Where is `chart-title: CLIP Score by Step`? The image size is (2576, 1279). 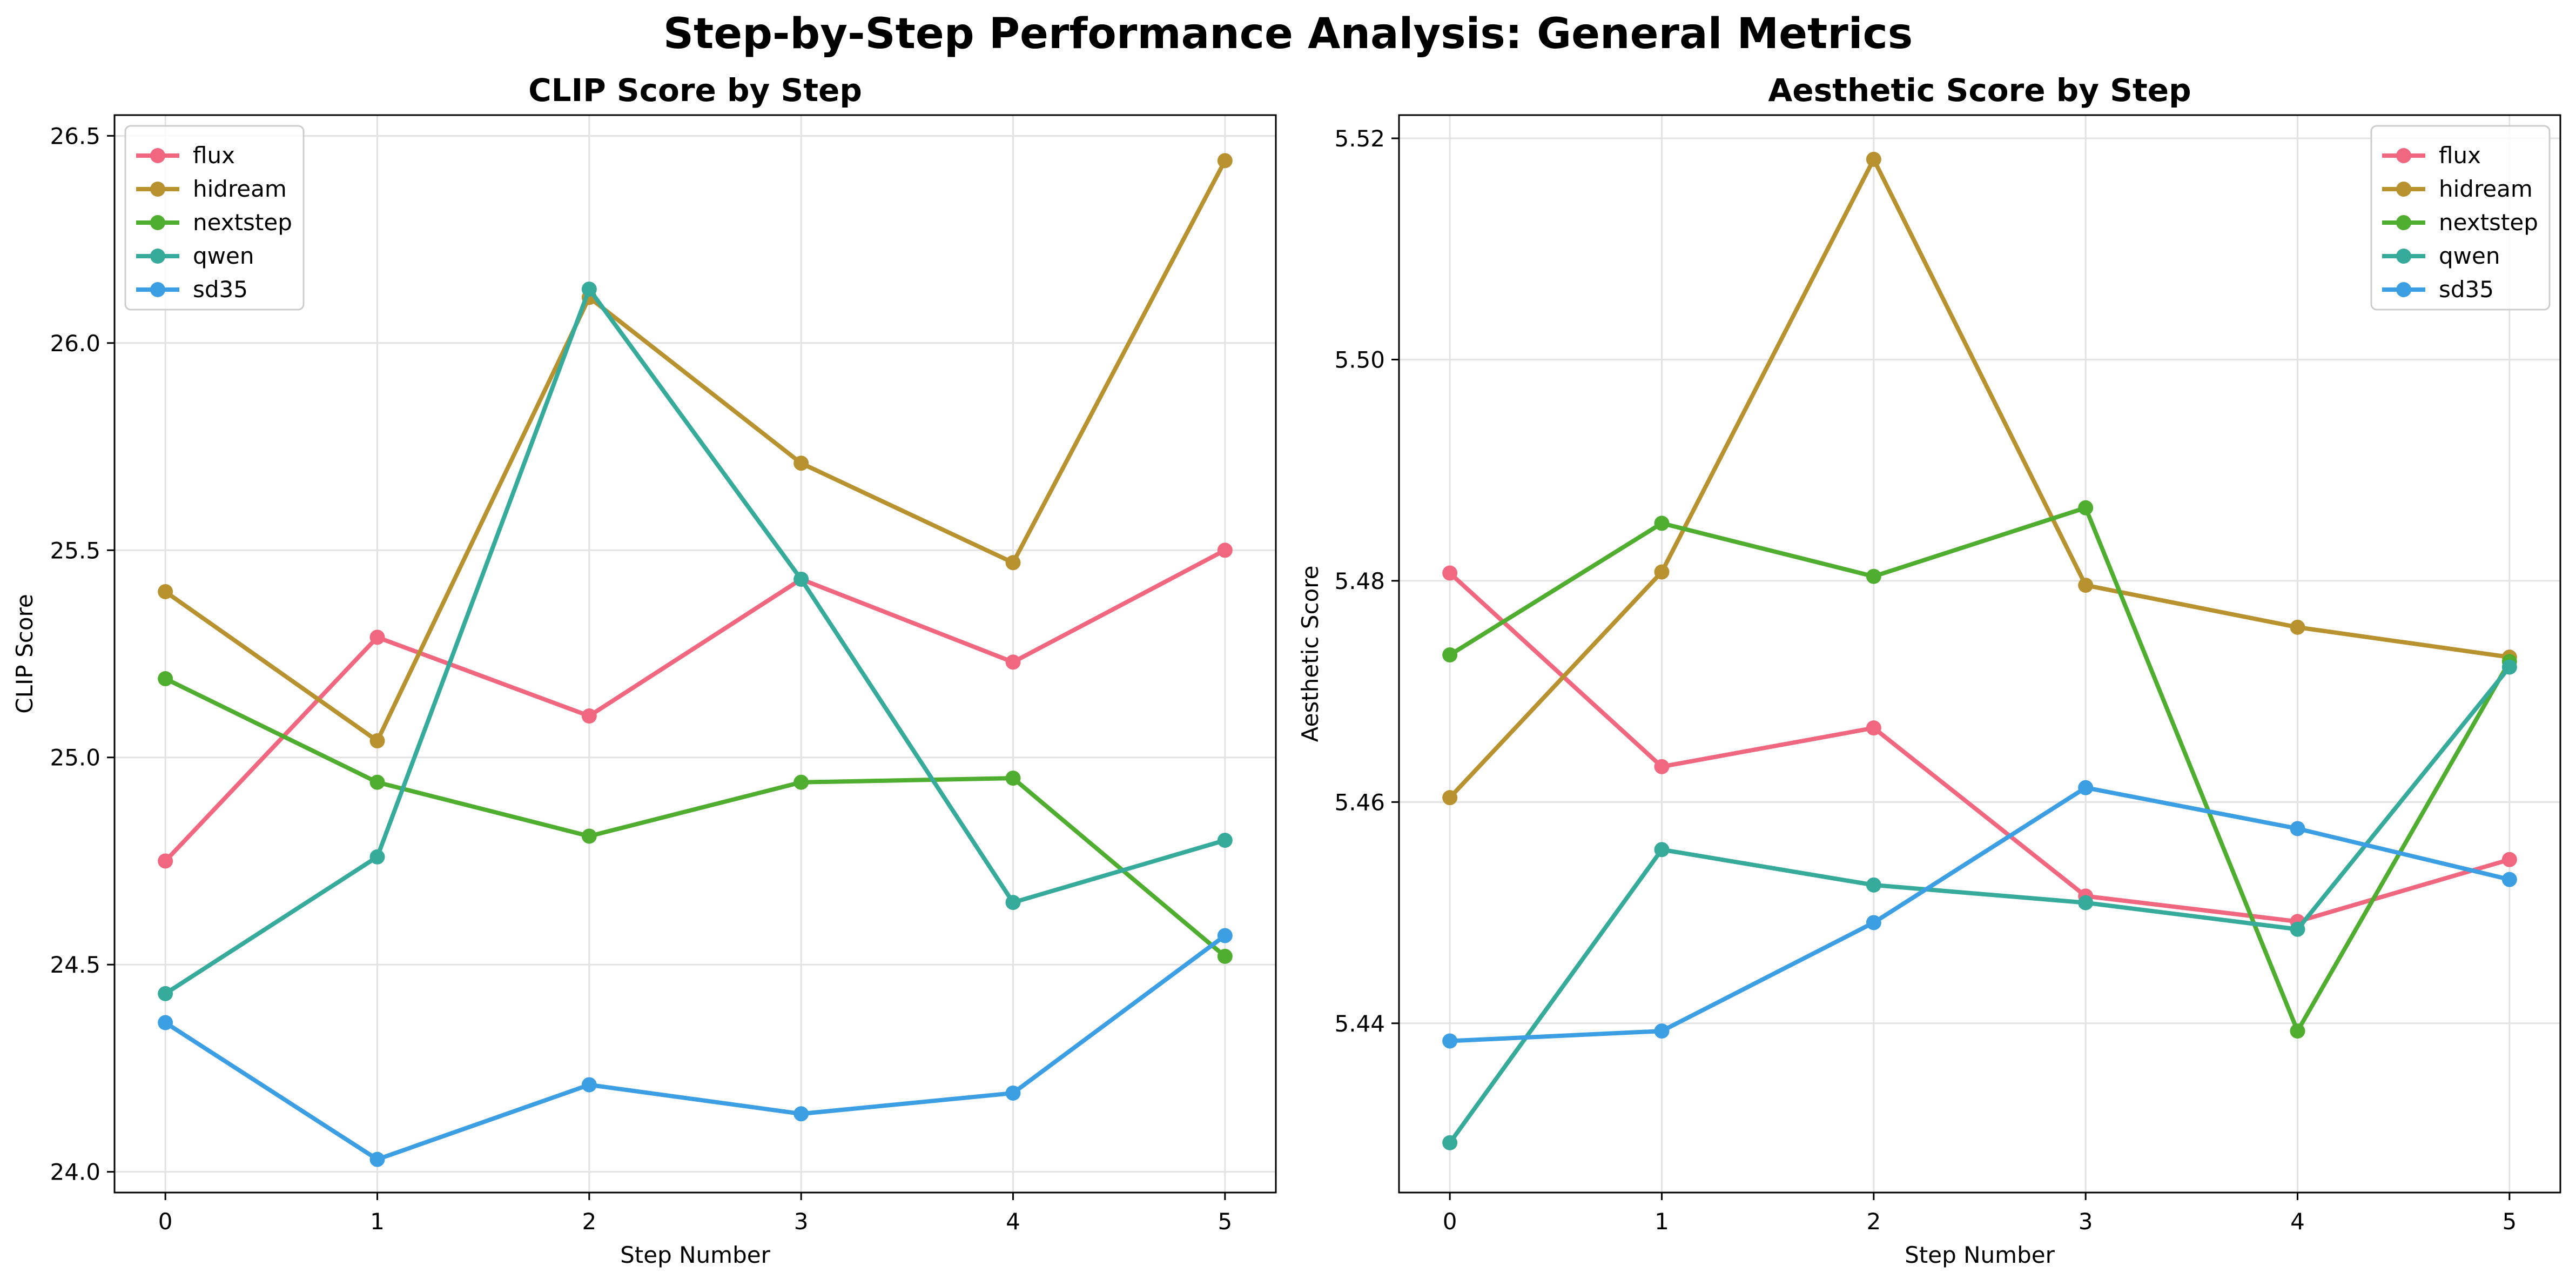 chart-title: CLIP Score by Step is located at coordinates (695, 90).